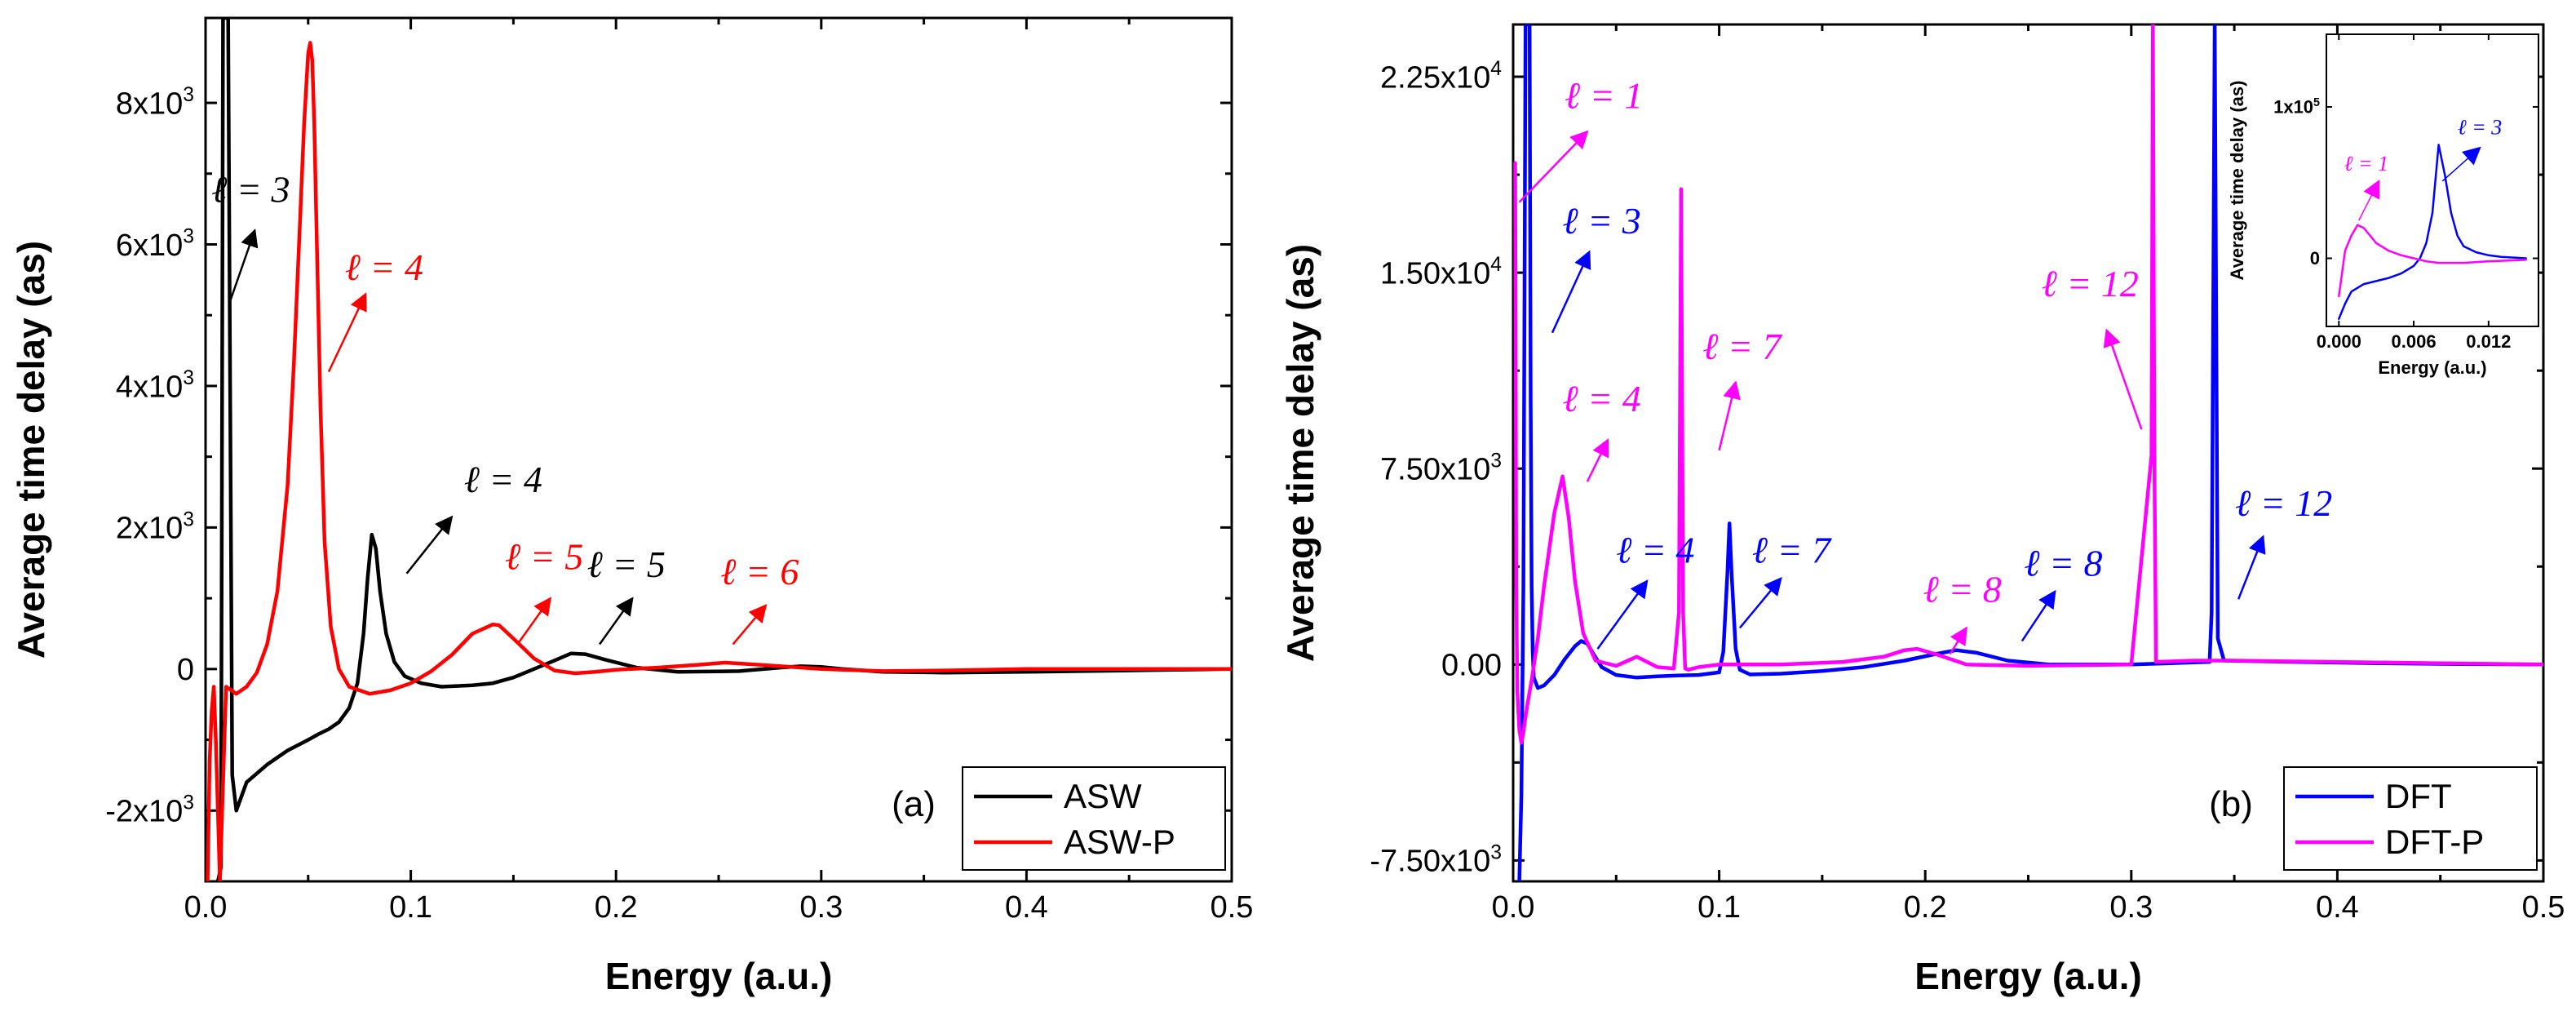 The height and width of the screenshot is (1016, 2576). I want to click on panel-a-y-axis-title: Average time delay (as), so click(31, 450).